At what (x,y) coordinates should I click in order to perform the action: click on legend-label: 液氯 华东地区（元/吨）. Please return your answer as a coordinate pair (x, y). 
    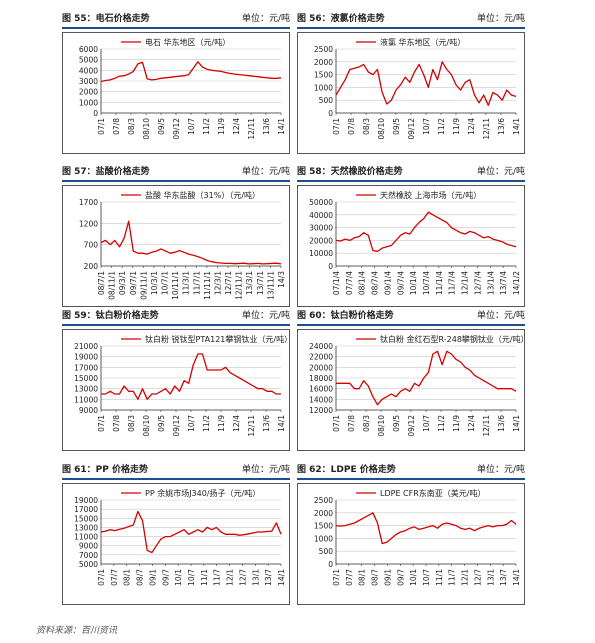
    Looking at the image, I should click on (422, 42).